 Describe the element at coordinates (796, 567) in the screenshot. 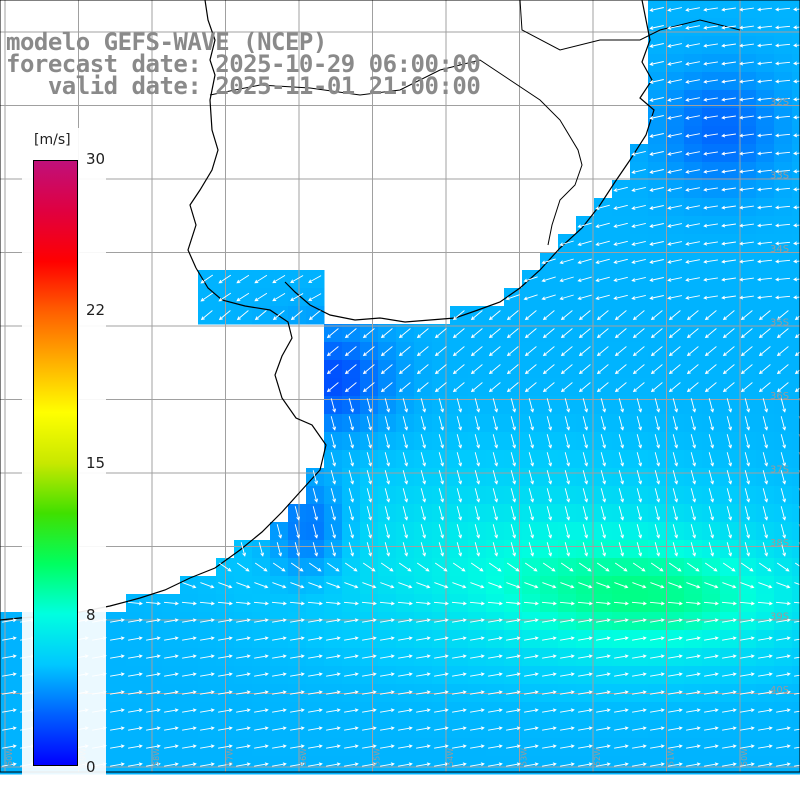

I see `speed-cell` at that location.